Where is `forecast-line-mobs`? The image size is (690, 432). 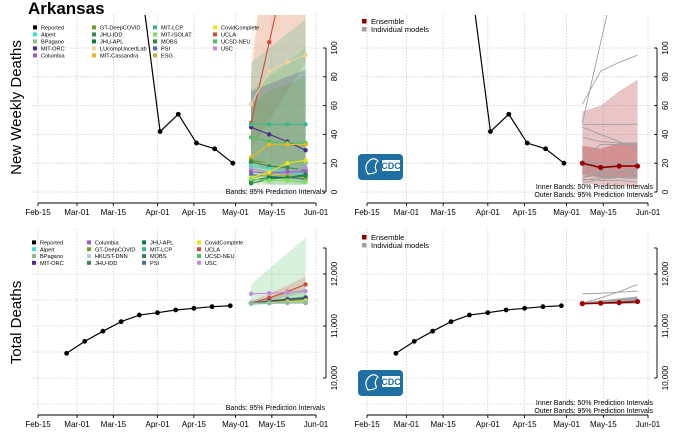 forecast-line-mobs is located at coordinates (278, 179).